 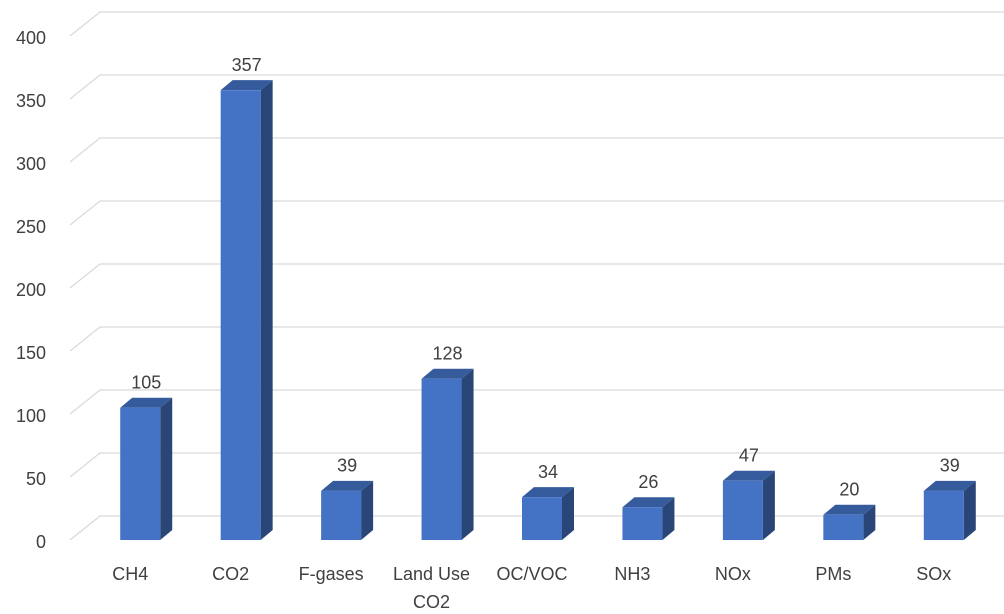 What do you see at coordinates (648, 482) in the screenshot?
I see `data-label: 26` at bounding box center [648, 482].